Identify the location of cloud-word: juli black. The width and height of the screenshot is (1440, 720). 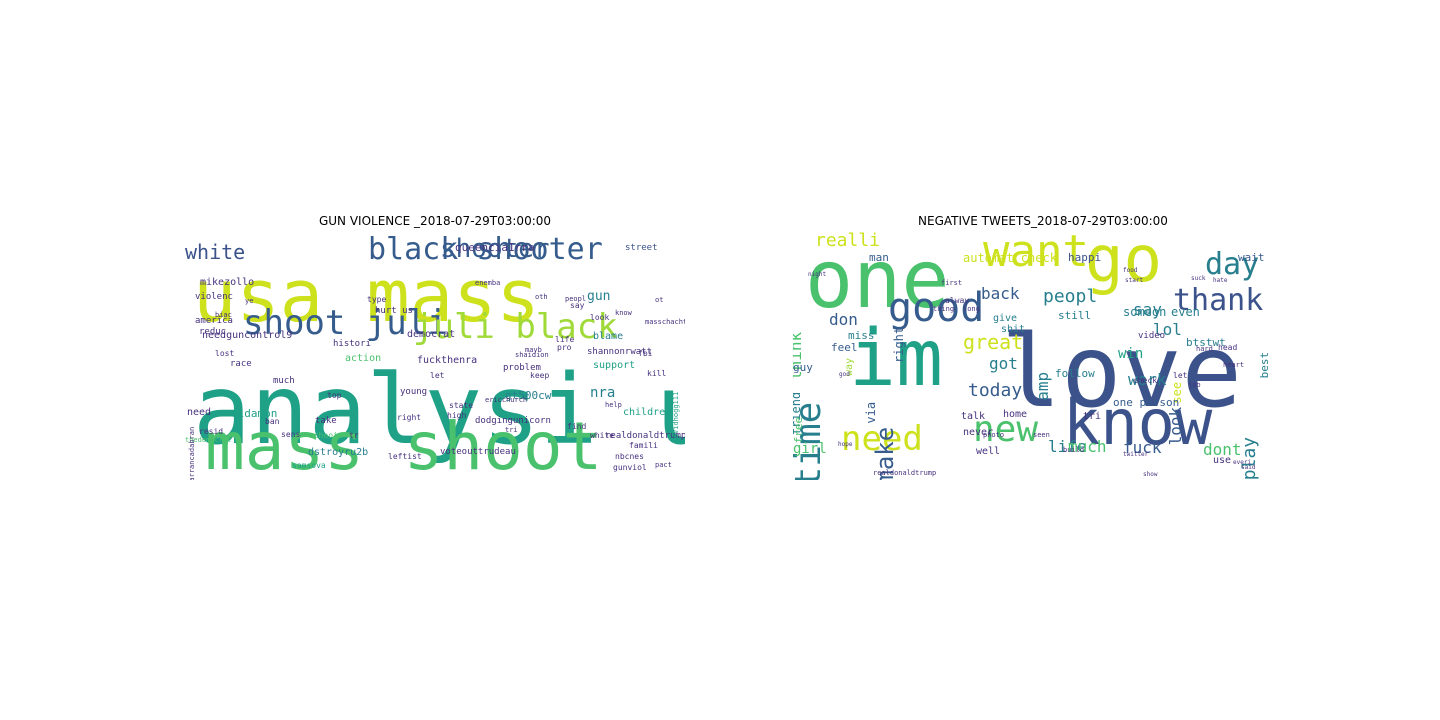
(515, 327).